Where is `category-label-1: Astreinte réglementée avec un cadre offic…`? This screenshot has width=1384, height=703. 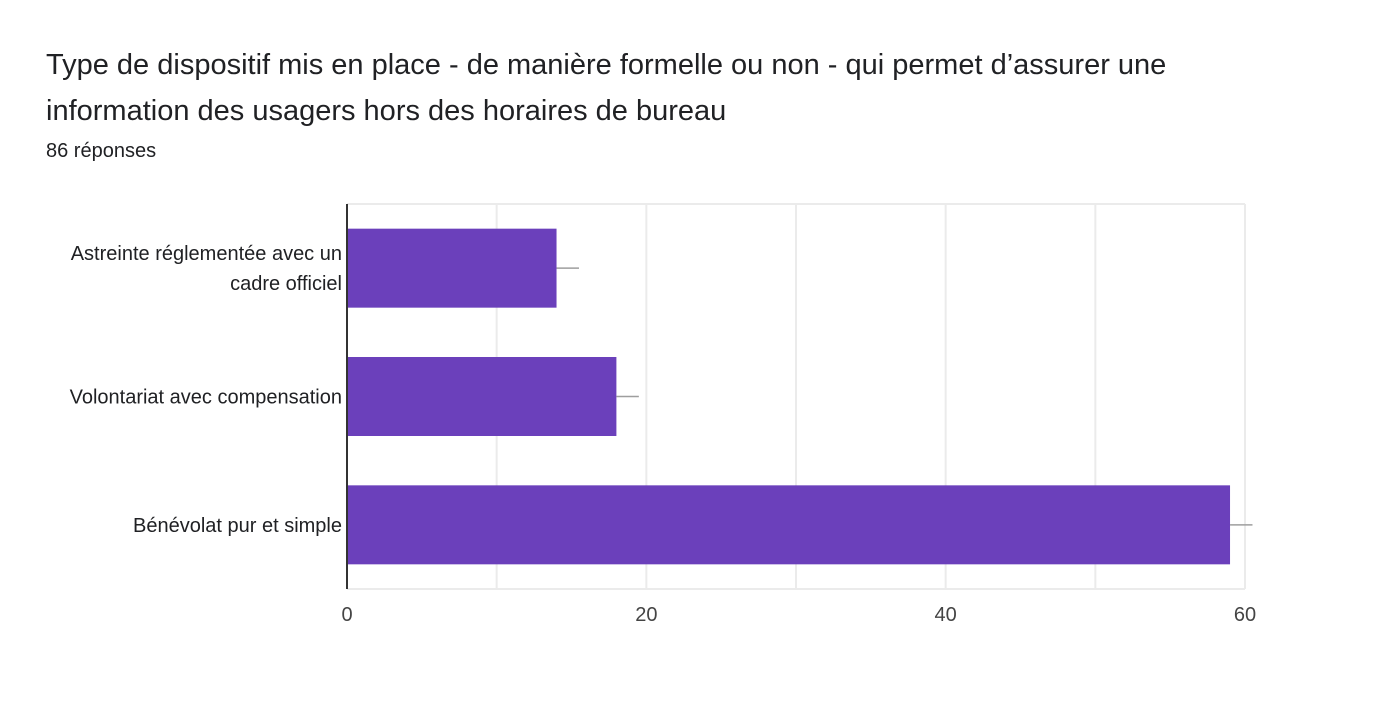 category-label-1: Astreinte réglementée avec un cadre offic… is located at coordinates (206, 269).